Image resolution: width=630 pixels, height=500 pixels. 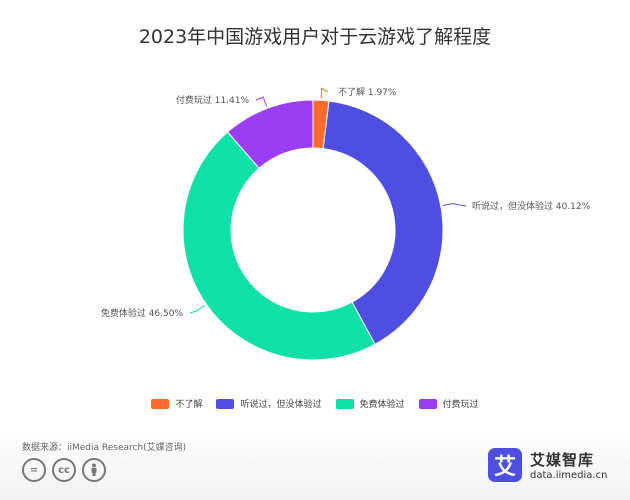 I want to click on legend-label-0: 不了解, so click(x=189, y=405).